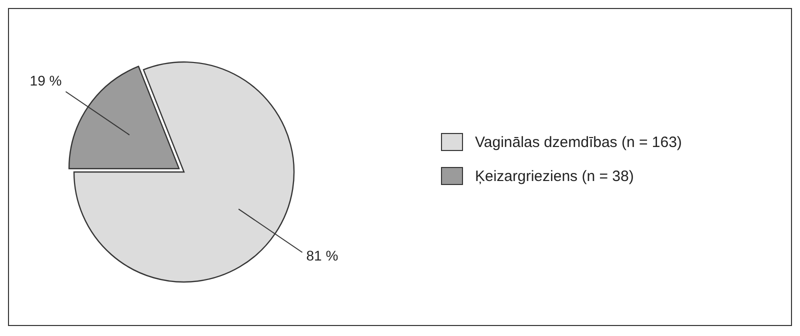 The image size is (800, 336). What do you see at coordinates (554, 176) in the screenshot?
I see `legend-label: Ķeizargrieziens (n = 38)` at bounding box center [554, 176].